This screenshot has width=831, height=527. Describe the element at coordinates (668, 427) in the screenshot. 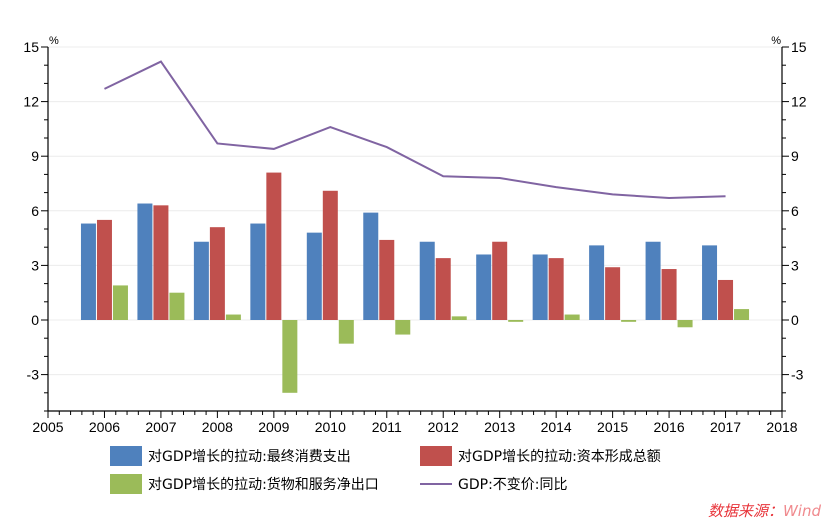

I see `x-tick-label: 2016` at that location.